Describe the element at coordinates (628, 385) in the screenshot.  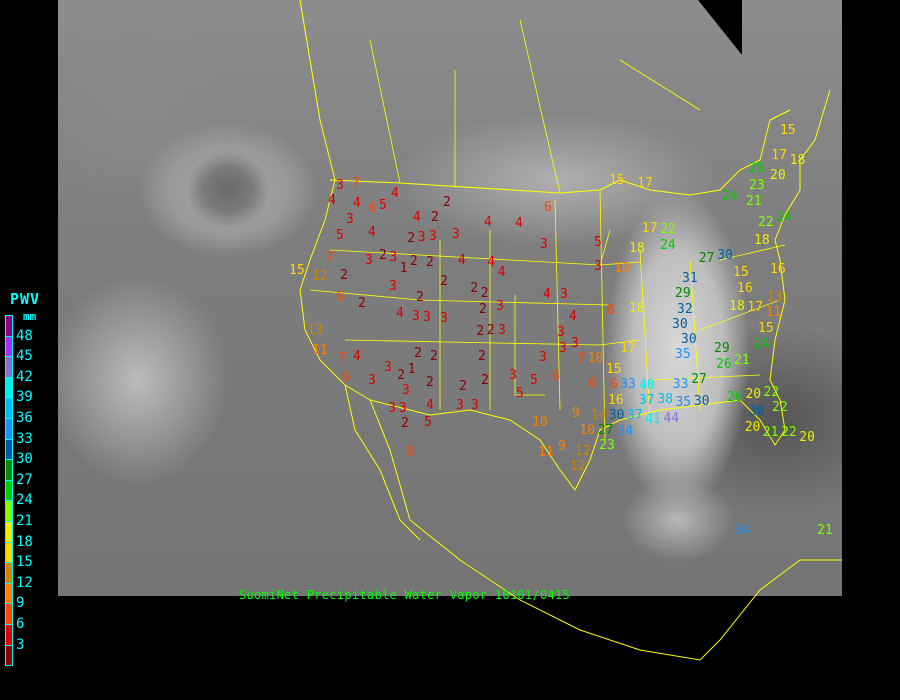
I see `station-pwv-value: 33` at that location.